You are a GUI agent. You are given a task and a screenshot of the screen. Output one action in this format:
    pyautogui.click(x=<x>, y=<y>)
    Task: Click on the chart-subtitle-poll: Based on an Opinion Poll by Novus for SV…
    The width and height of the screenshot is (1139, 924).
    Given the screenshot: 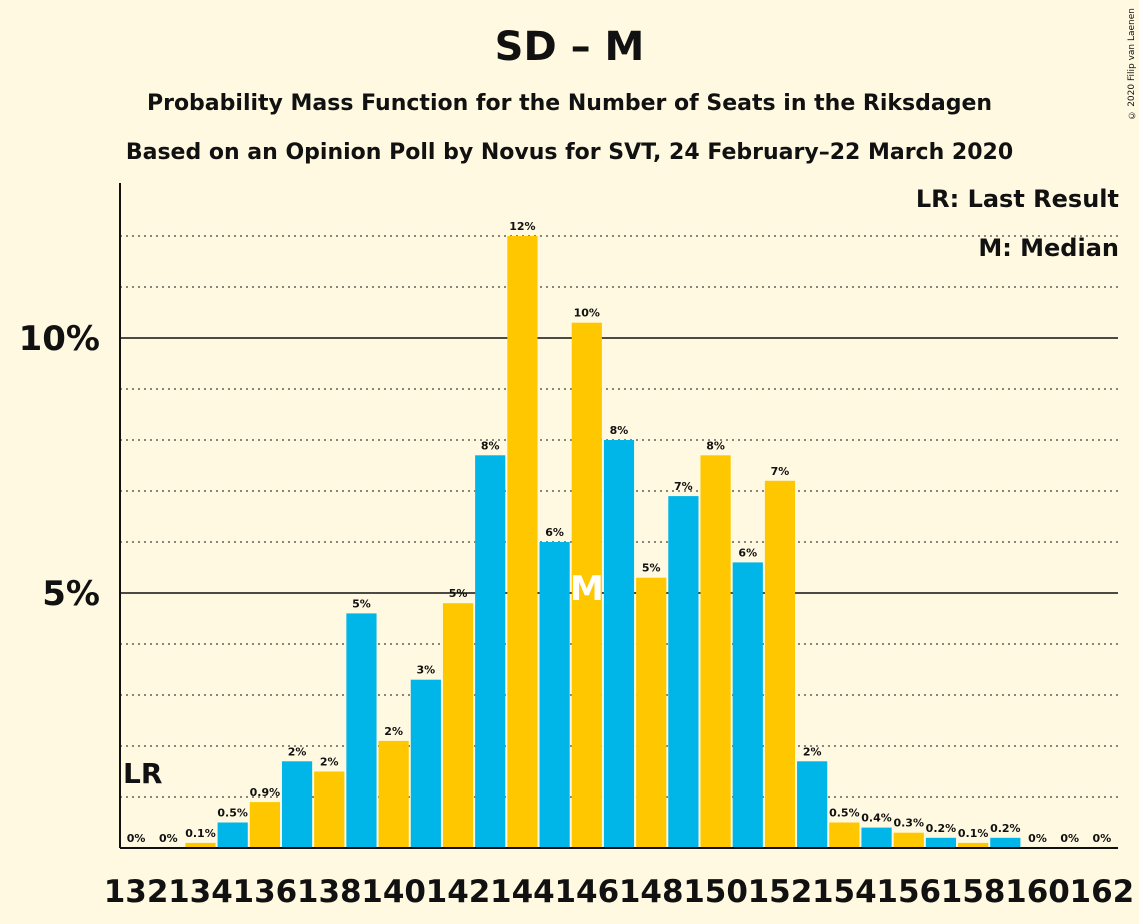 What is the action you would take?
    pyautogui.click(x=569, y=152)
    